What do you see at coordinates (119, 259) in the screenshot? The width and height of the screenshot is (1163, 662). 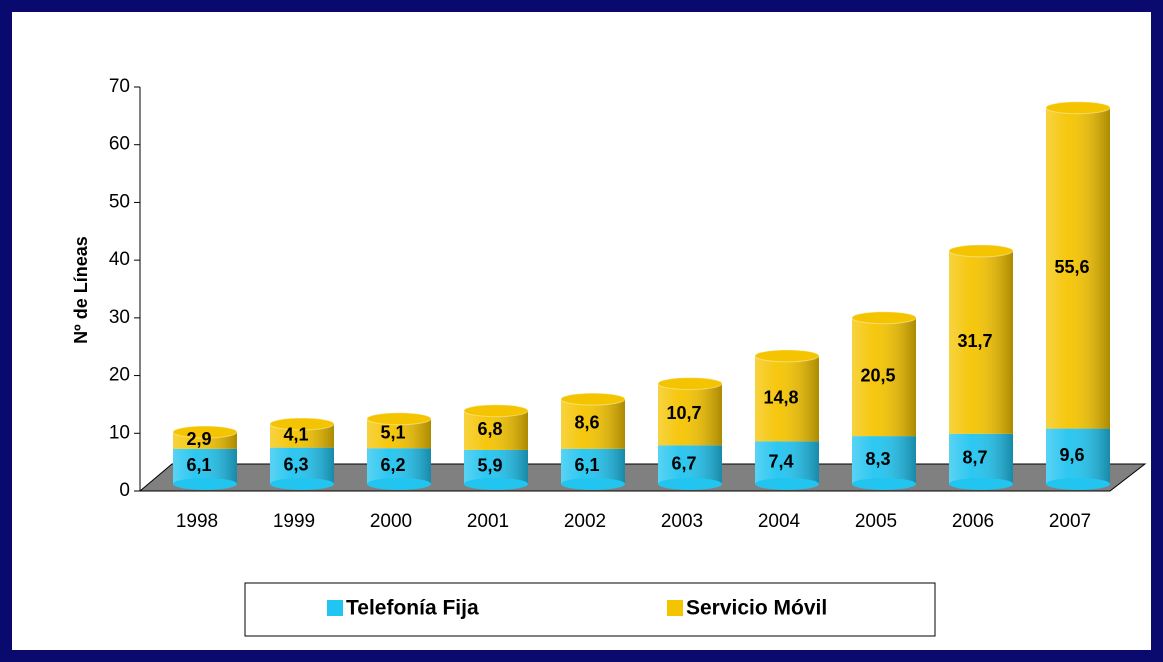 I see `y-tick-label: 40` at bounding box center [119, 259].